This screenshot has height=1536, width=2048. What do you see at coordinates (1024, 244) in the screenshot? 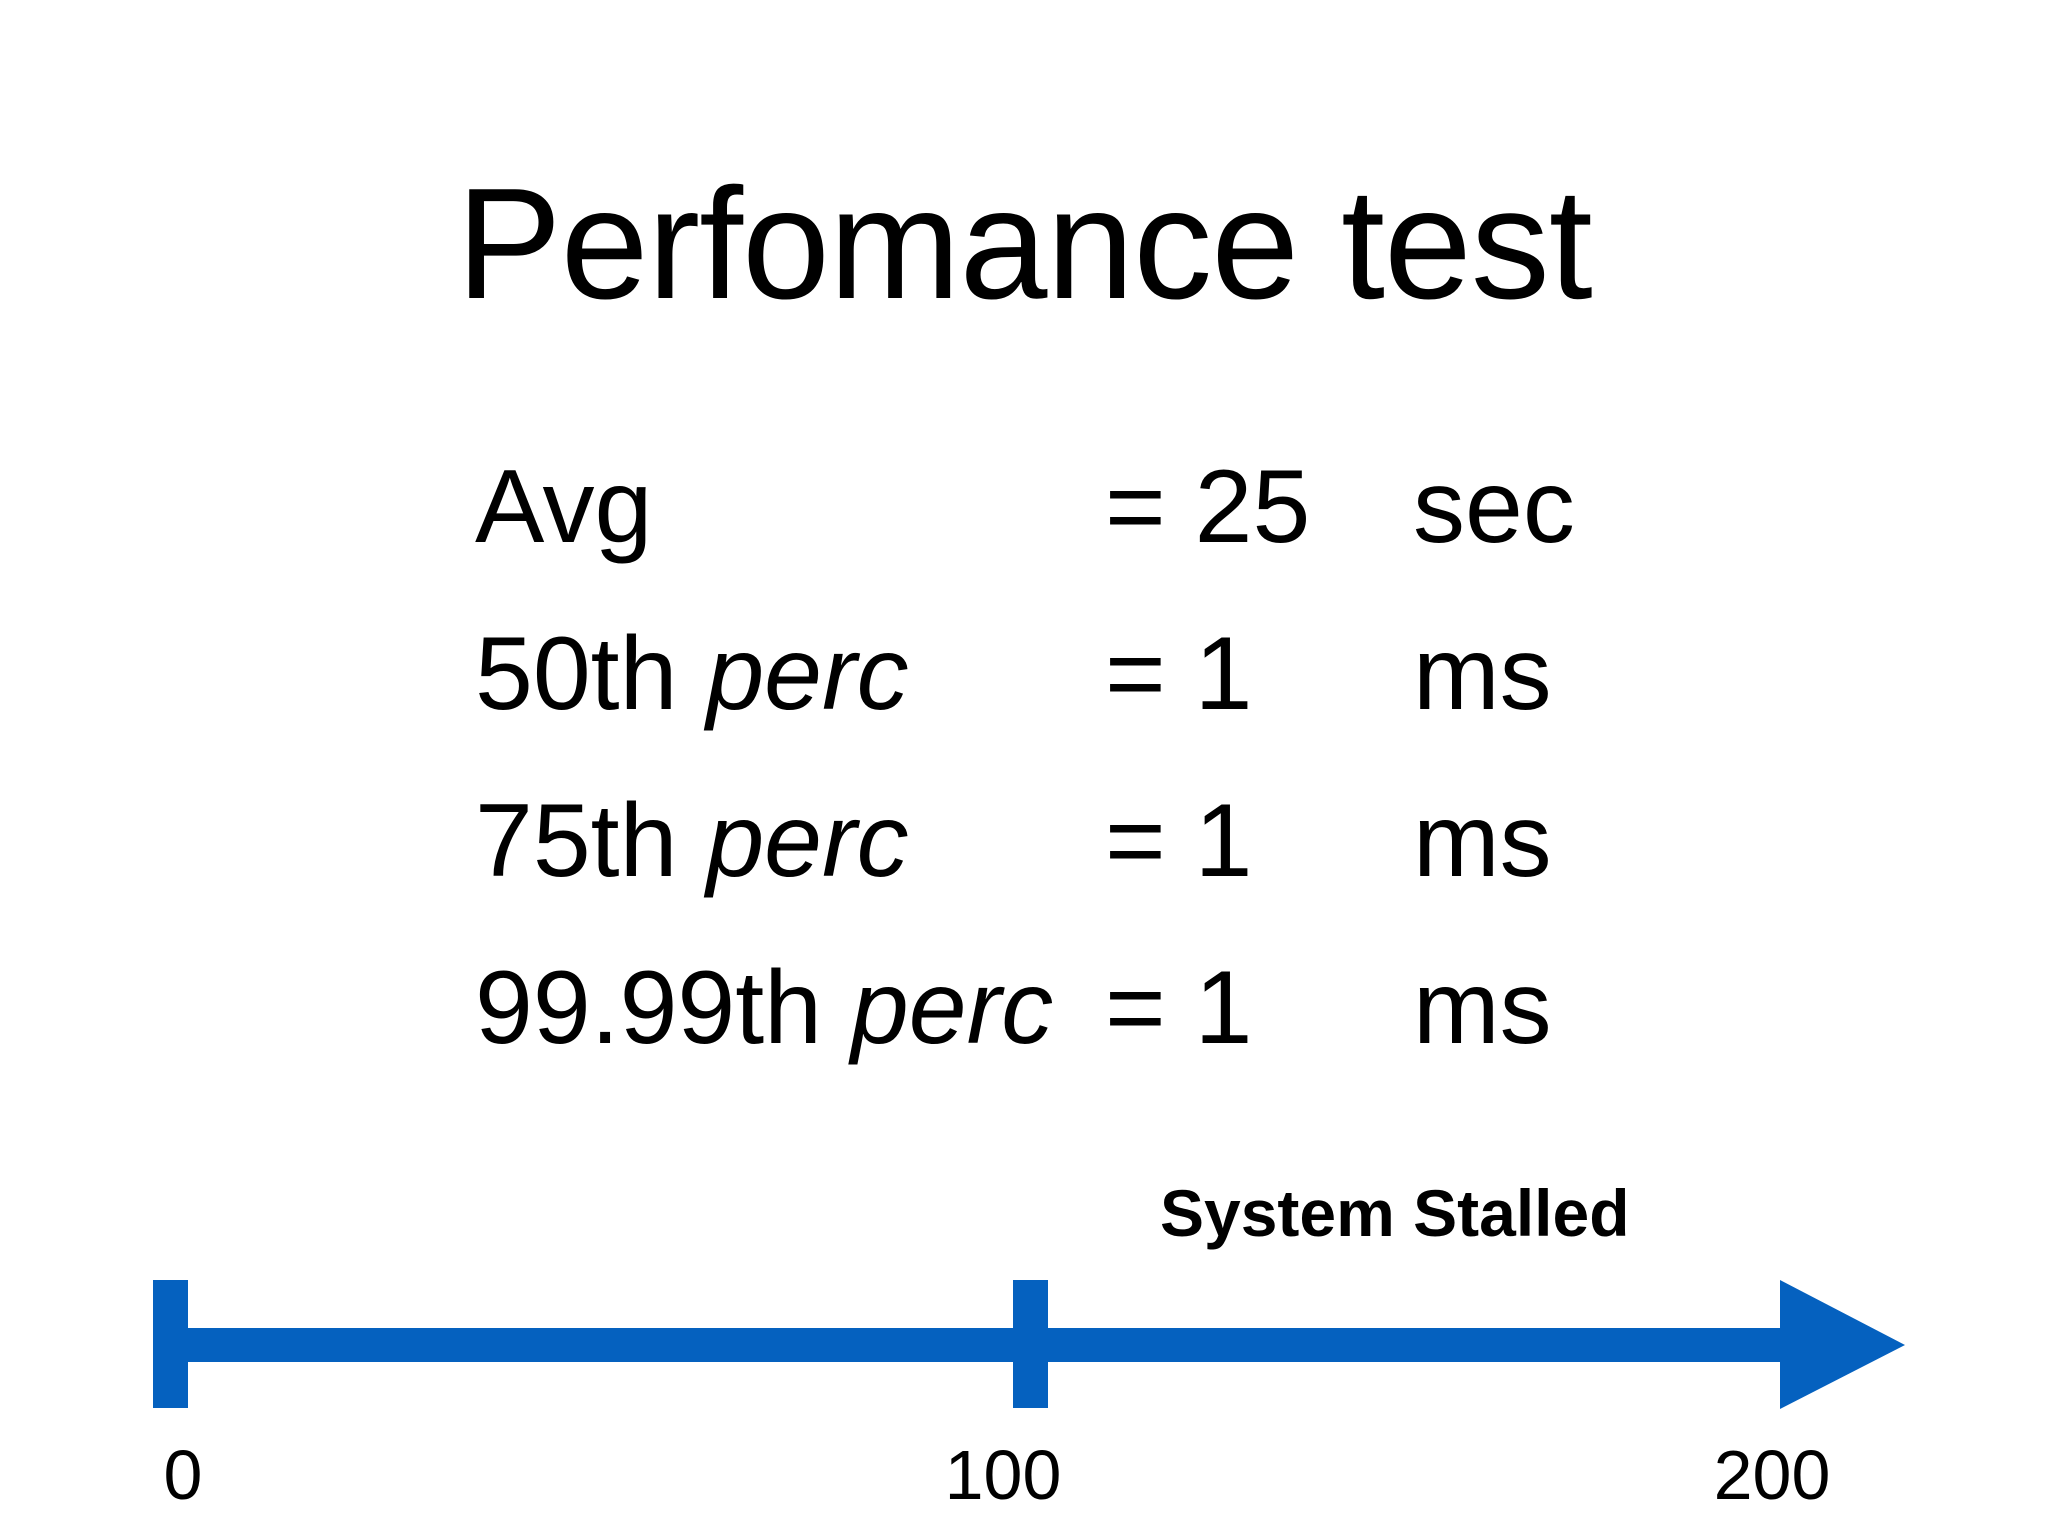
I see `slide-title: Perfomance test` at bounding box center [1024, 244].